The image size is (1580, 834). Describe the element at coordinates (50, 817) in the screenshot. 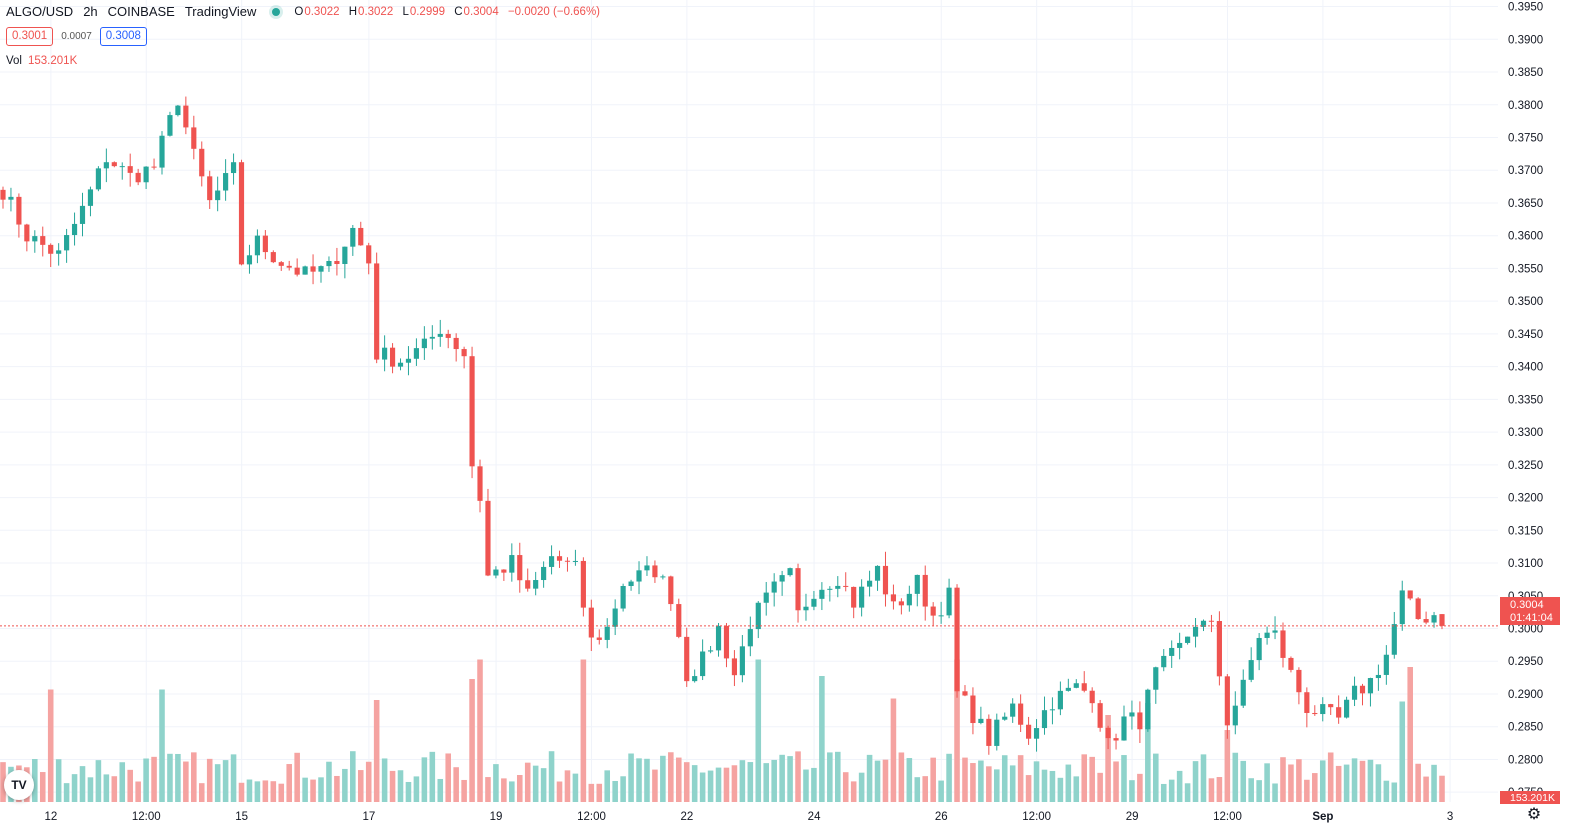

I see `time-axis-label: 12` at that location.